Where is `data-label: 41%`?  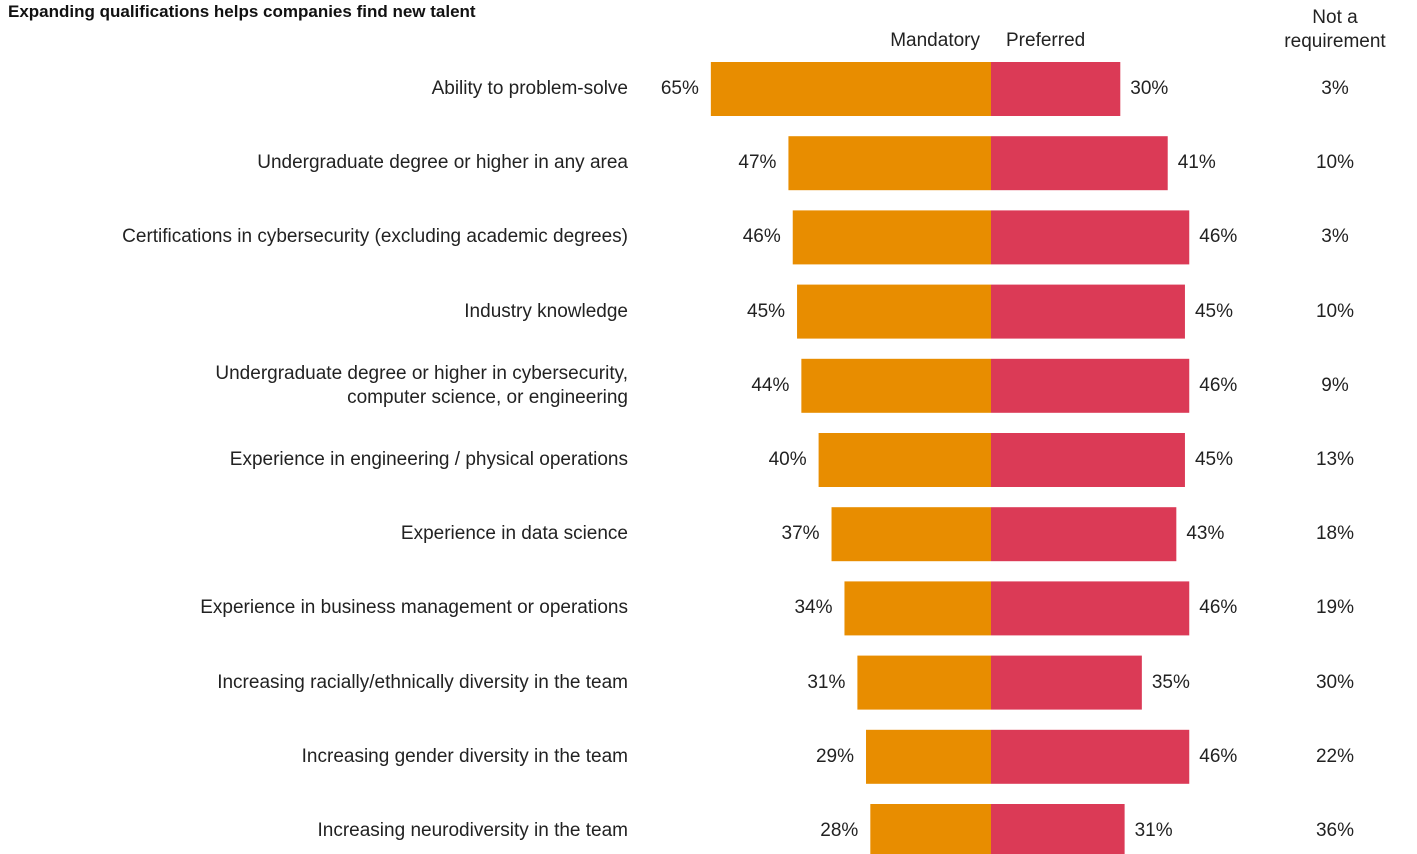
data-label: 41% is located at coordinates (1196, 163).